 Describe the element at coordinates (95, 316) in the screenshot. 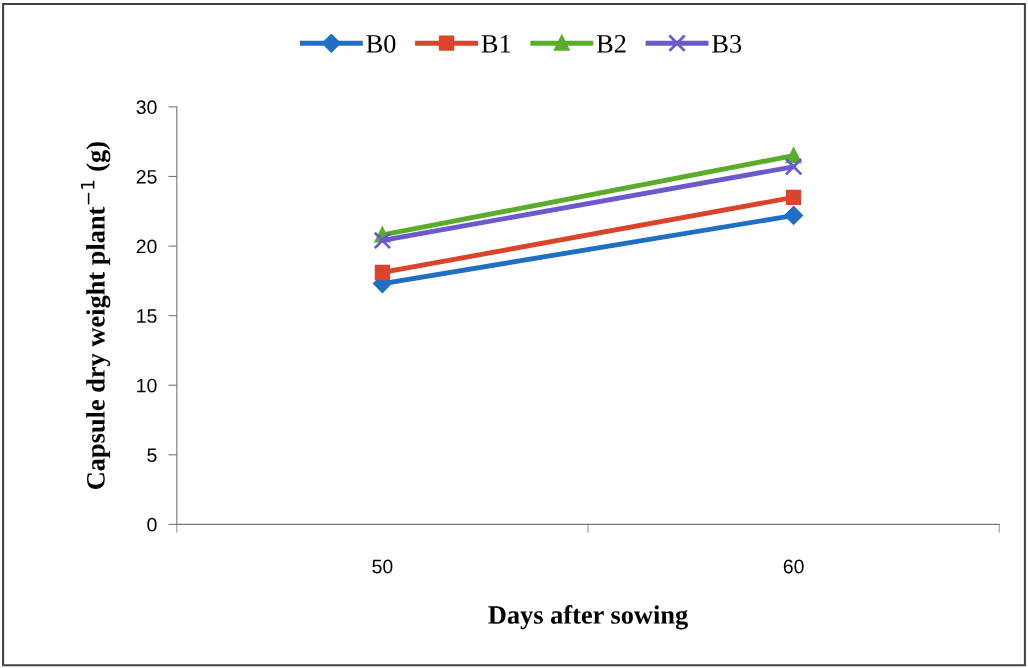

I see `y-axis-title: Capsule dry weight plant$^{−1}$ (g)` at that location.